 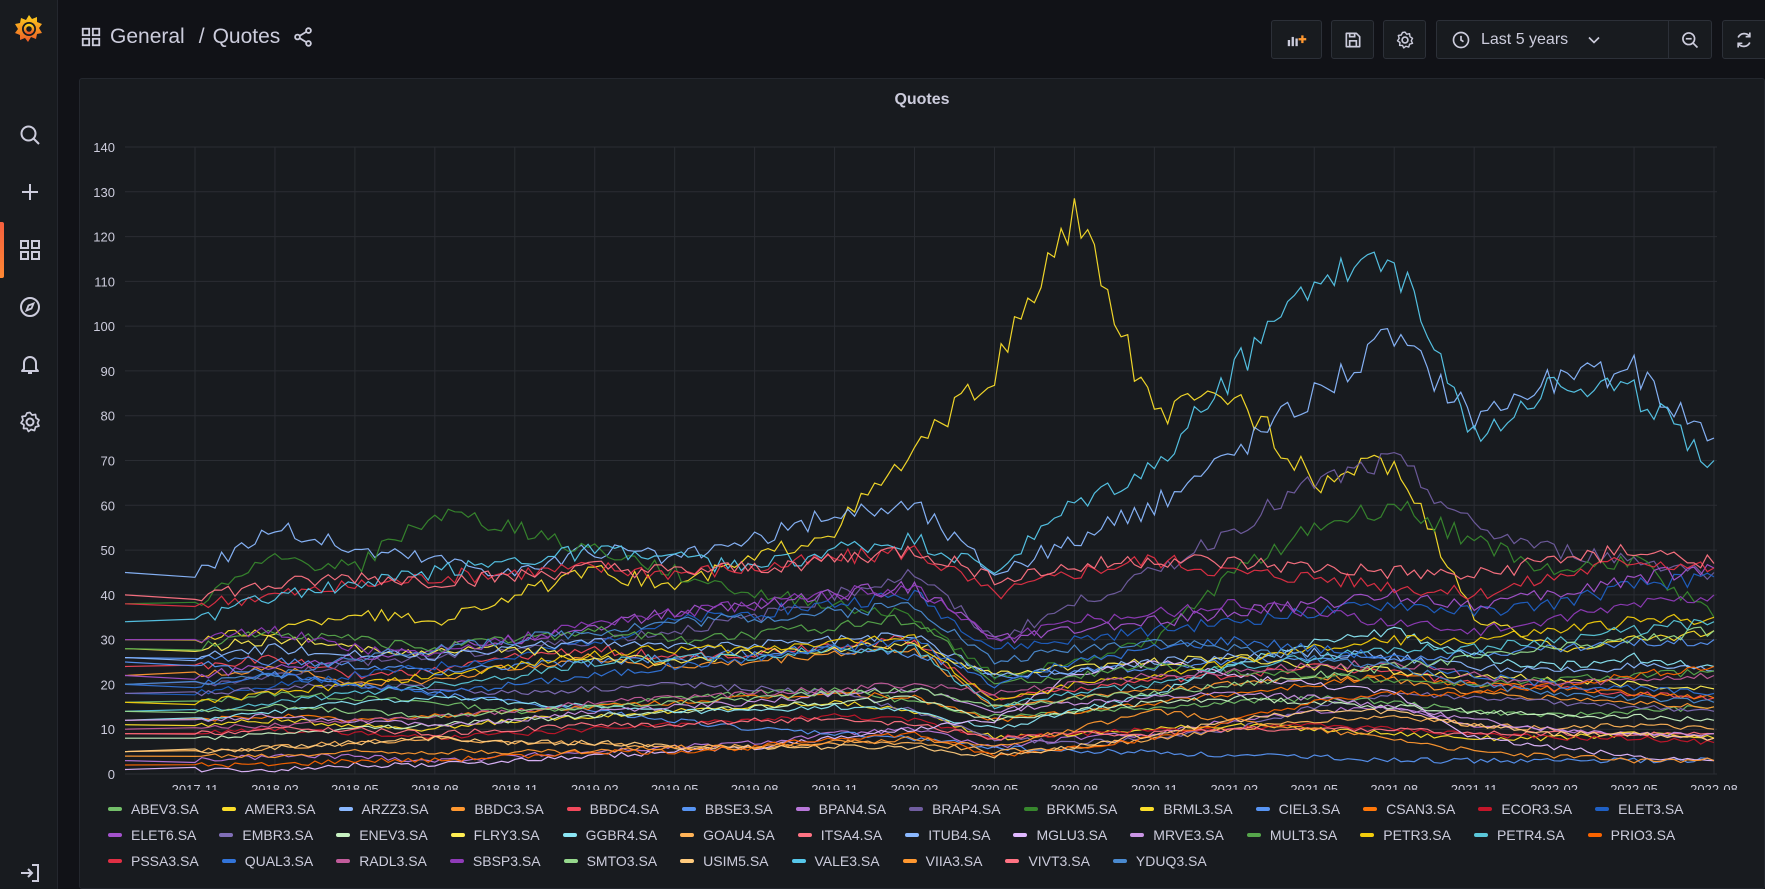 I want to click on legend-item-elet3-sa: ELET3.SA, so click(x=1639, y=808).